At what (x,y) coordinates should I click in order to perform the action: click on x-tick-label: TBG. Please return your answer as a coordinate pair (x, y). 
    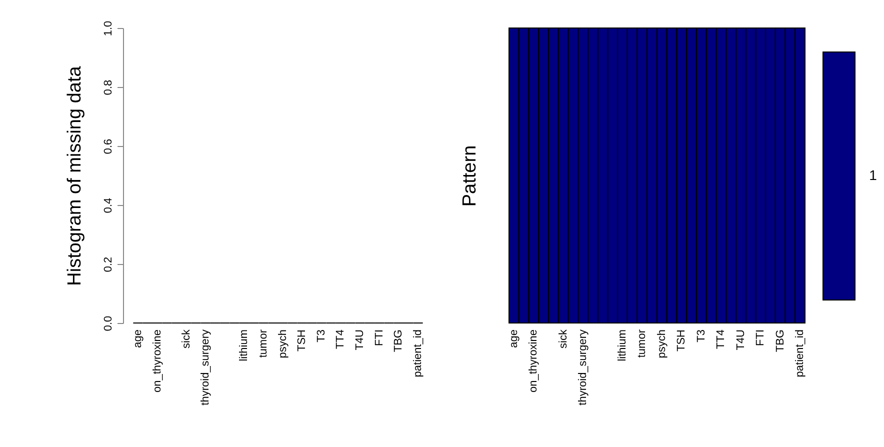
    Looking at the image, I should click on (398, 341).